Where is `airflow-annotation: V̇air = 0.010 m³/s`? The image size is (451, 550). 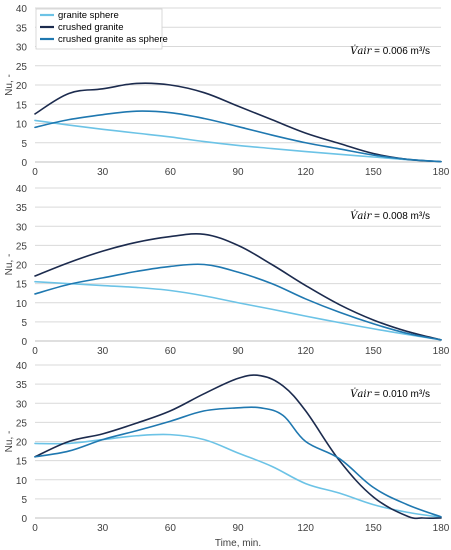 airflow-annotation: V̇air = 0.010 m³/s is located at coordinates (390, 394).